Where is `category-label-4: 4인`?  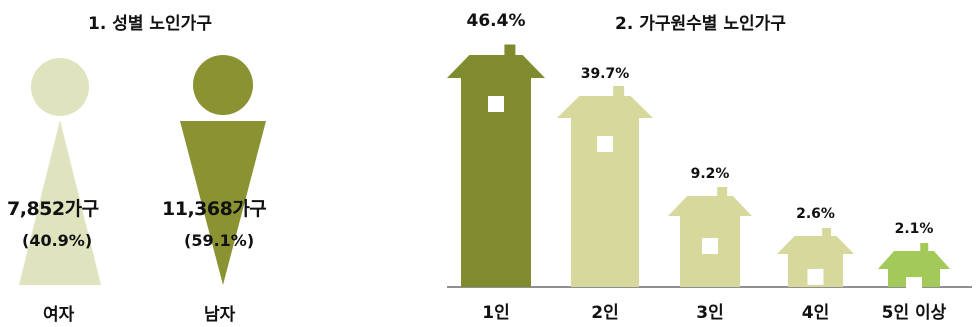
category-label-4: 4인 is located at coordinates (815, 313).